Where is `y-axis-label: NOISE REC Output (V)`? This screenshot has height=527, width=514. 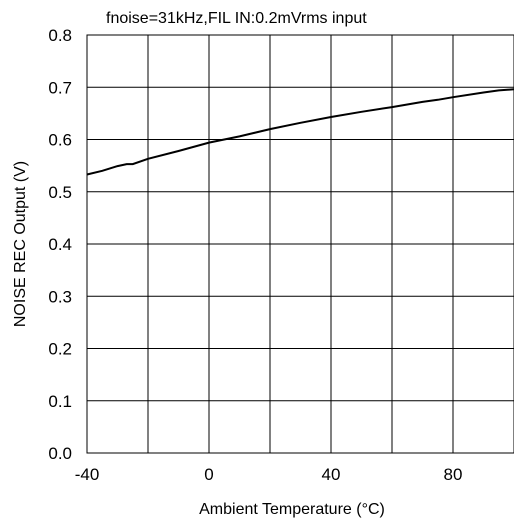
y-axis-label: NOISE REC Output (V) is located at coordinates (20, 244).